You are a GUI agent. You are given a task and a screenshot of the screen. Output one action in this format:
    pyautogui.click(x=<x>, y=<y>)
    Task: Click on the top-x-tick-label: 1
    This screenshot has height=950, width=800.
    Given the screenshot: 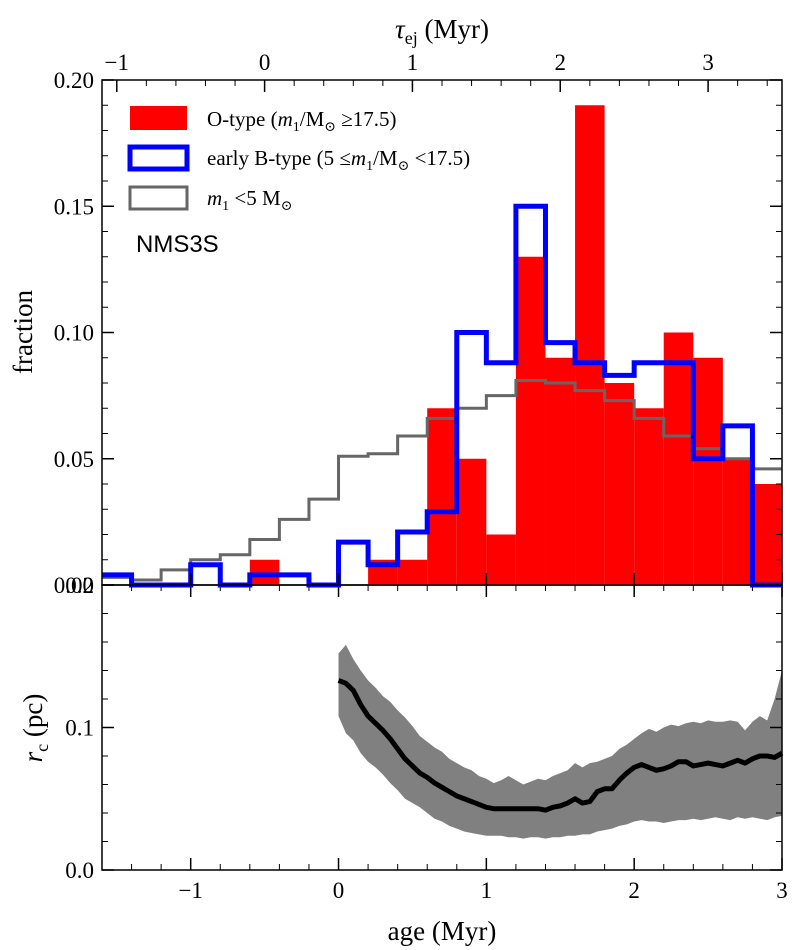 What is the action you would take?
    pyautogui.click(x=413, y=62)
    